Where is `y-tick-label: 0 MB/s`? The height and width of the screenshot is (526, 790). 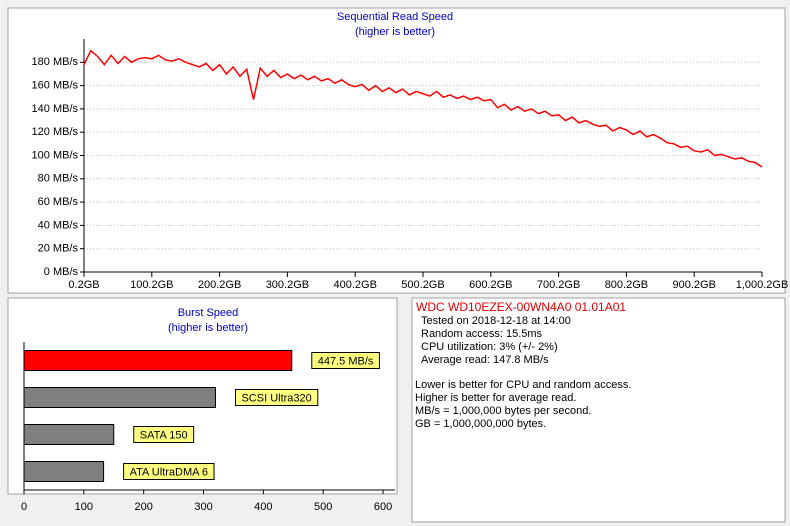 y-tick-label: 0 MB/s is located at coordinates (61, 272).